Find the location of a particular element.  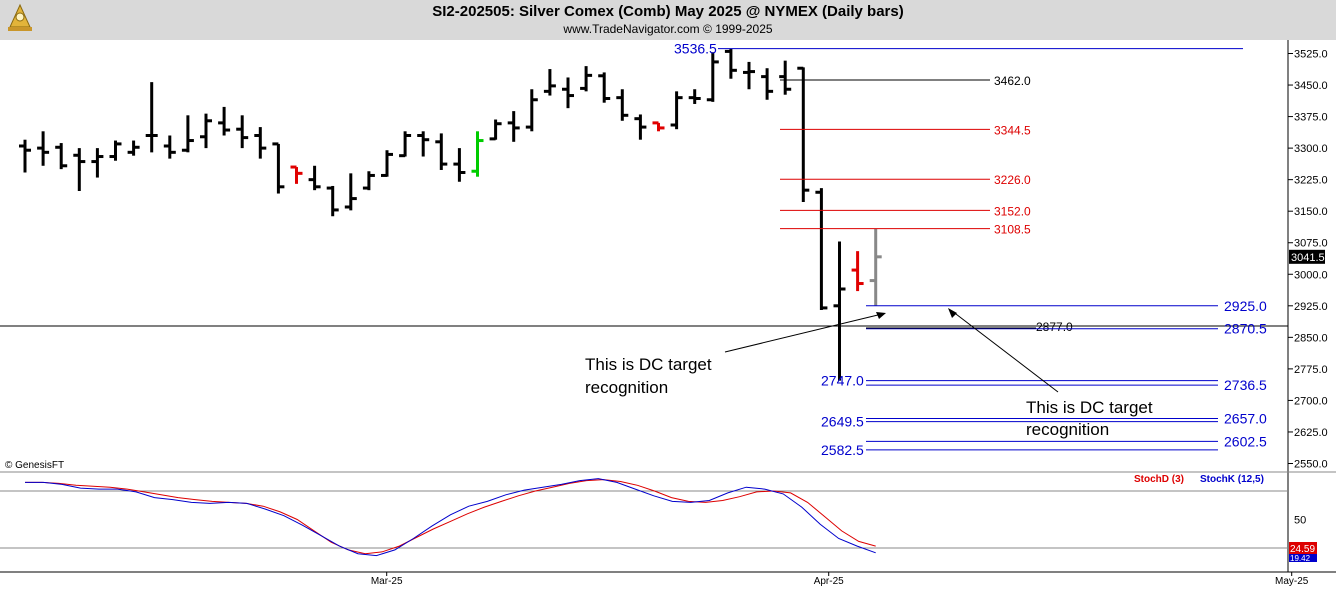

time-tick-label: Mar-25 is located at coordinates (387, 581).